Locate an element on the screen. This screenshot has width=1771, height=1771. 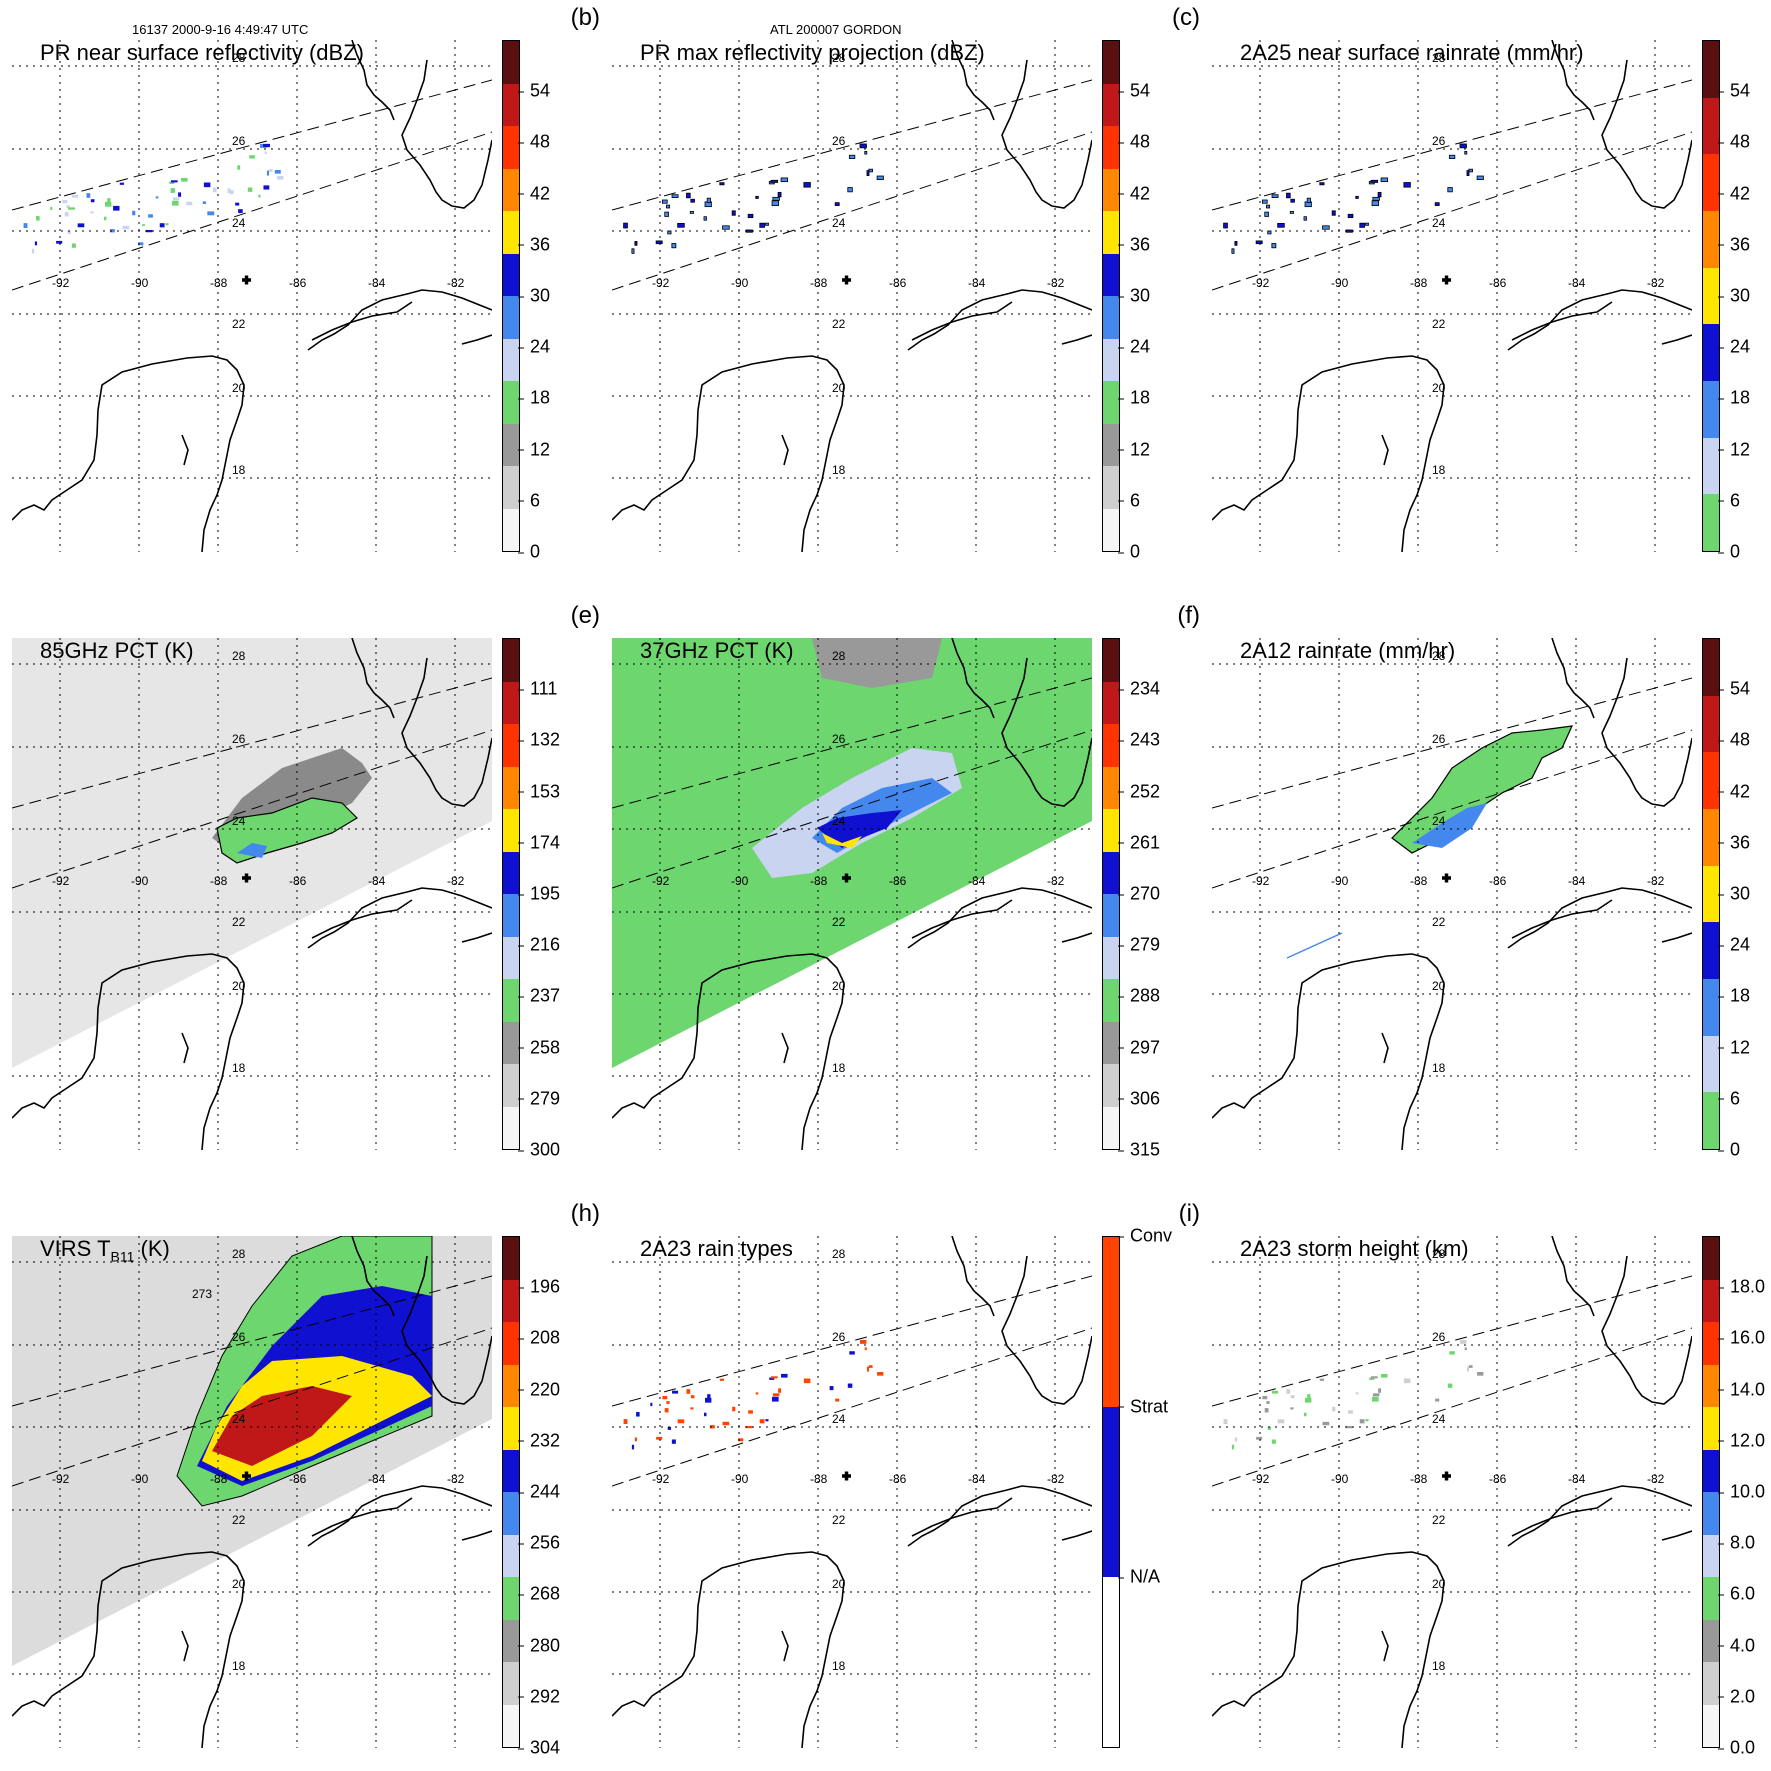
longitude-label: -88 is located at coordinates (819, 1479).